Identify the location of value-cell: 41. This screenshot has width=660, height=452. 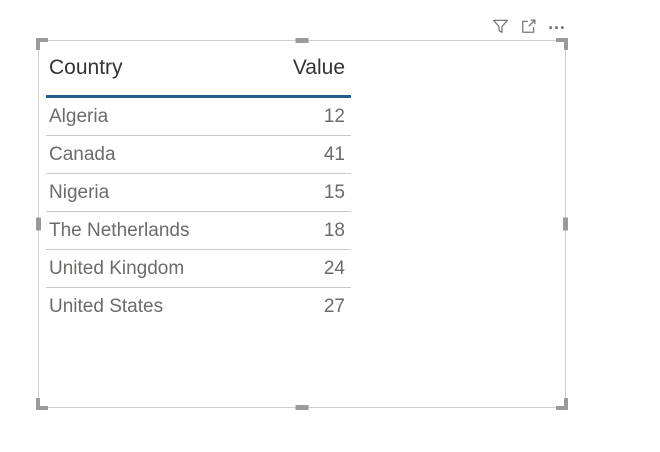
(334, 154).